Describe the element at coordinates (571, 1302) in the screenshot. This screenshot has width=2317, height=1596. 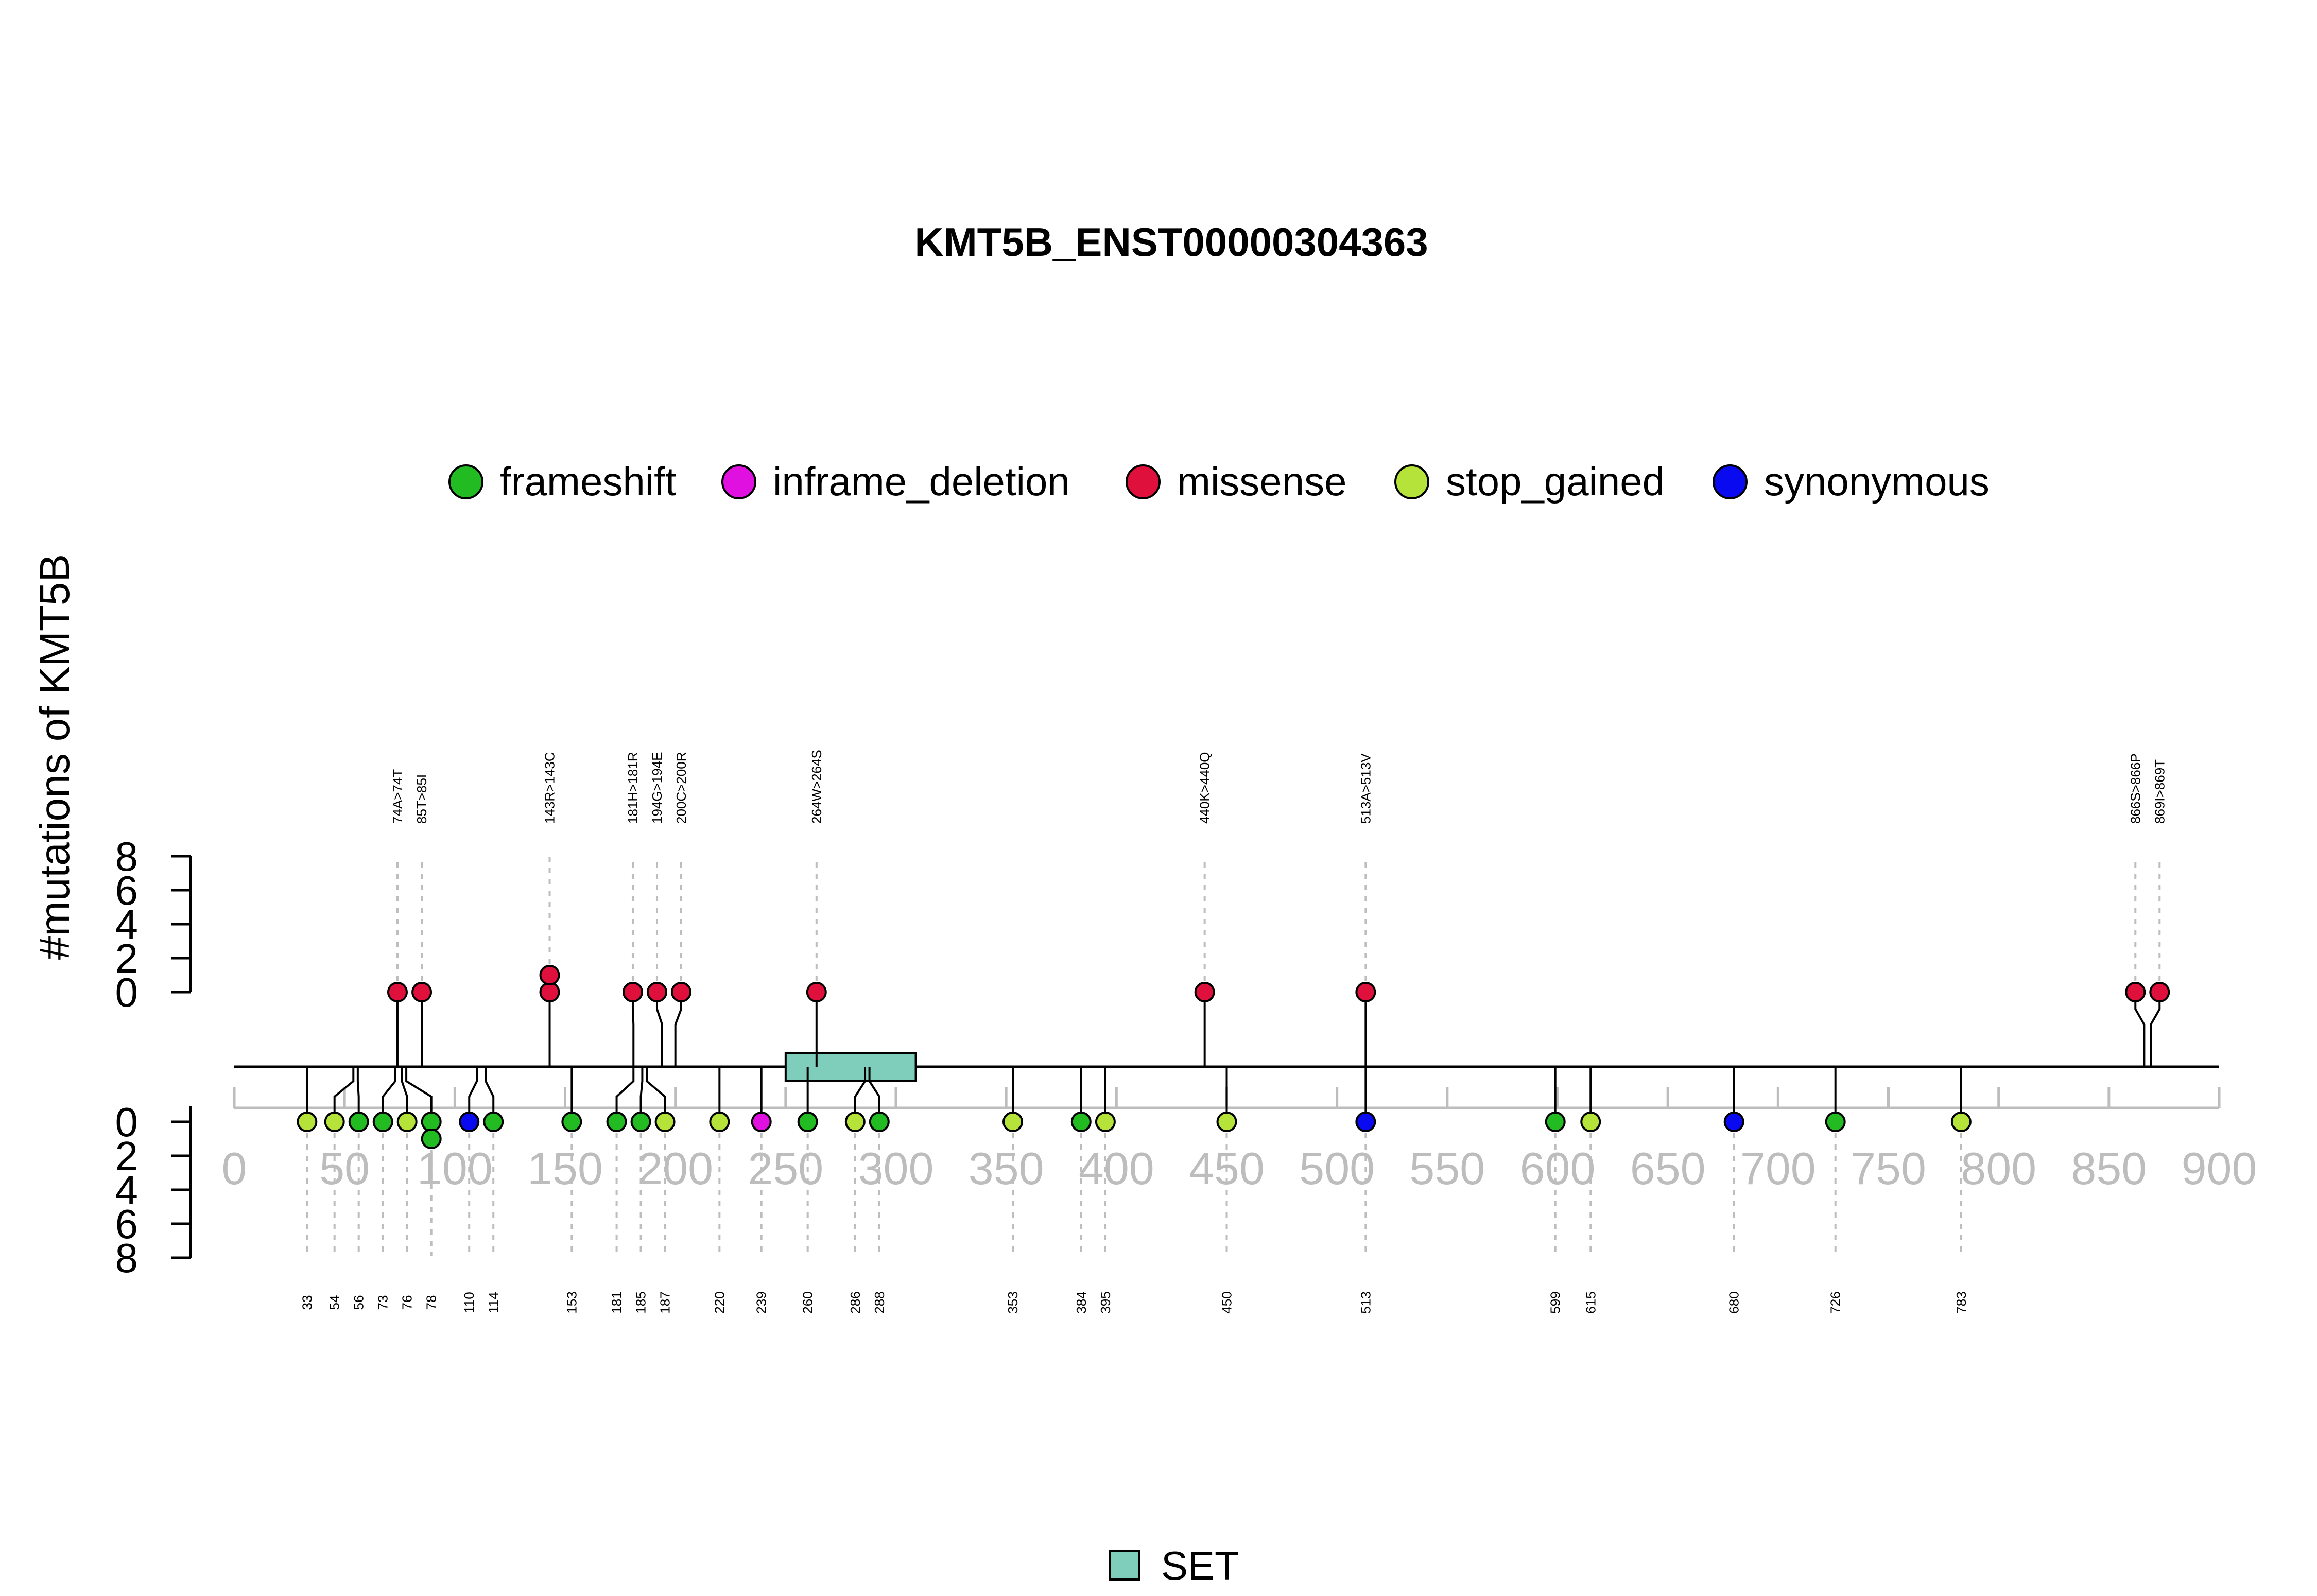
I see `lower-153-label: 153` at that location.